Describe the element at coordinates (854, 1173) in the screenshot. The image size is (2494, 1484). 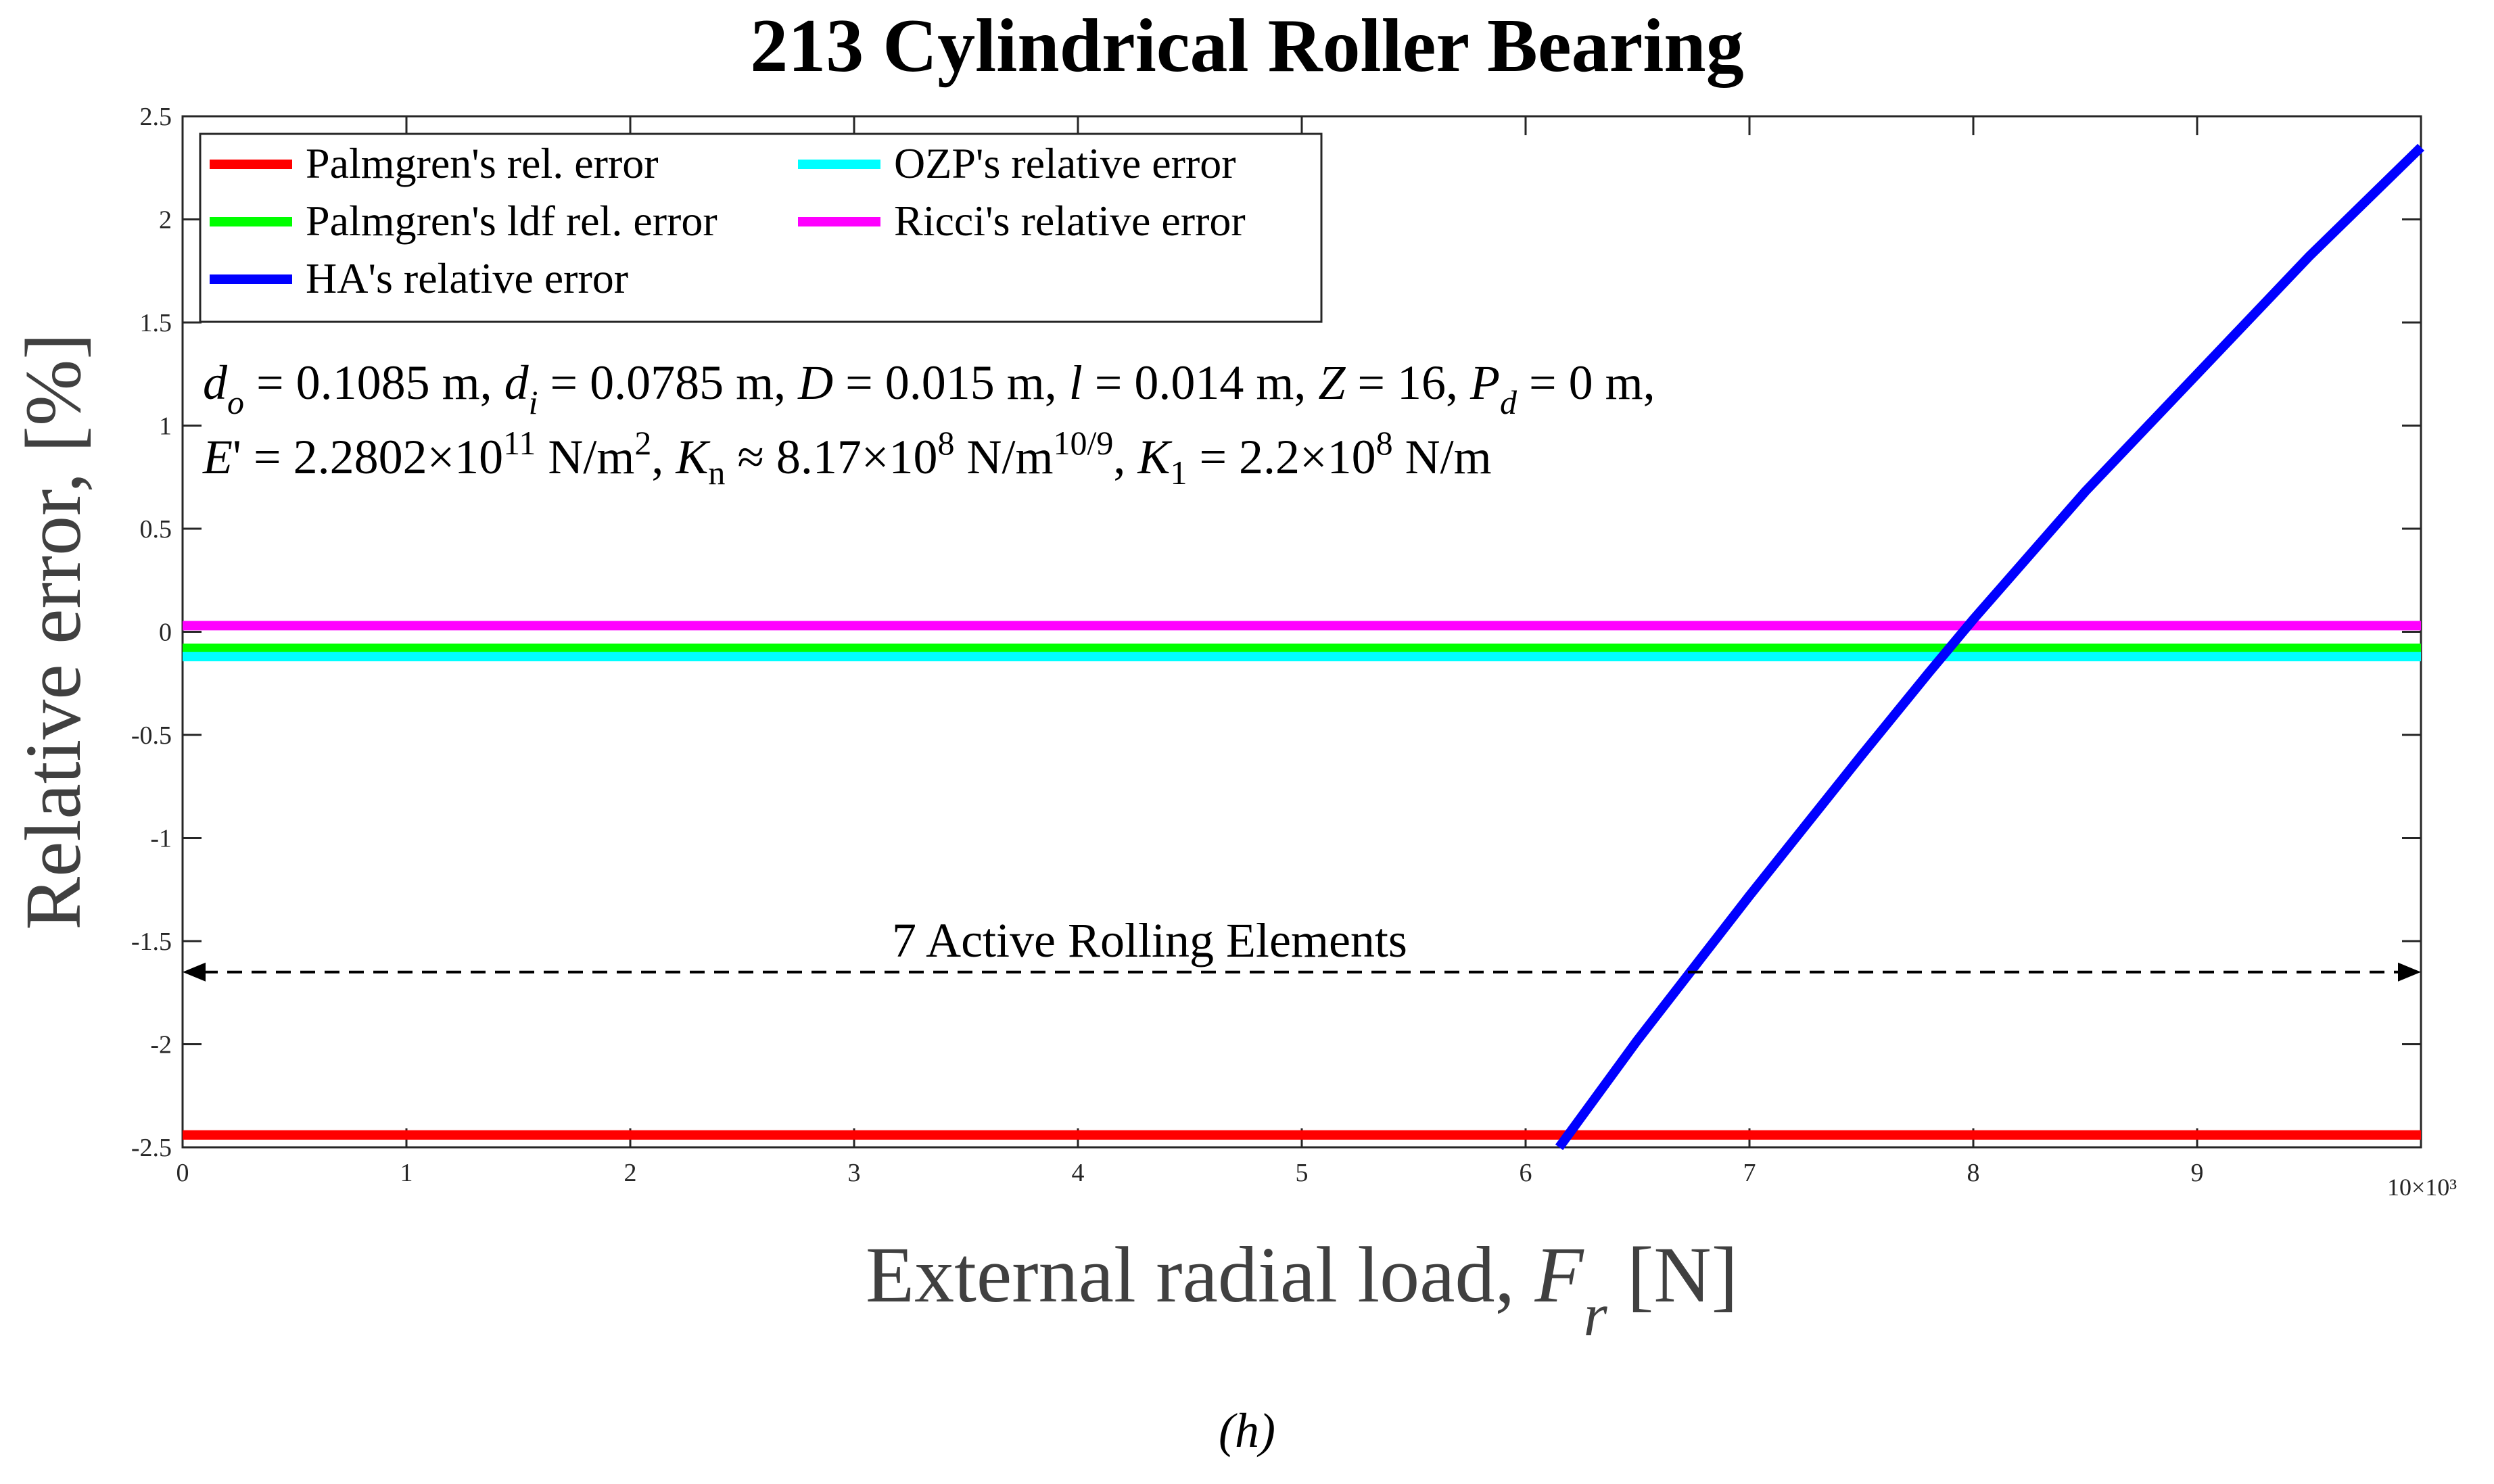
I see `x-tick-label: 3` at that location.